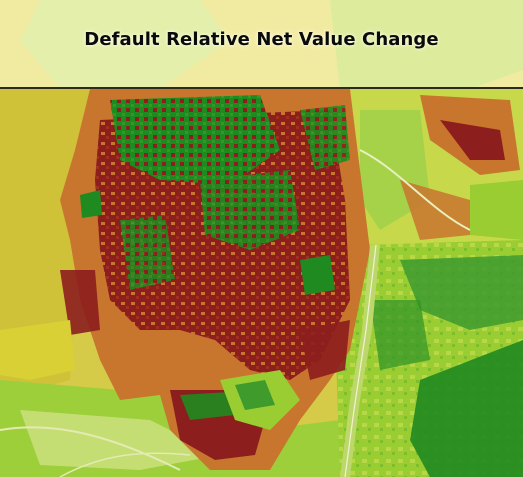 The image size is (523, 477). I want to click on right-strong-gain, so click(461, 292).